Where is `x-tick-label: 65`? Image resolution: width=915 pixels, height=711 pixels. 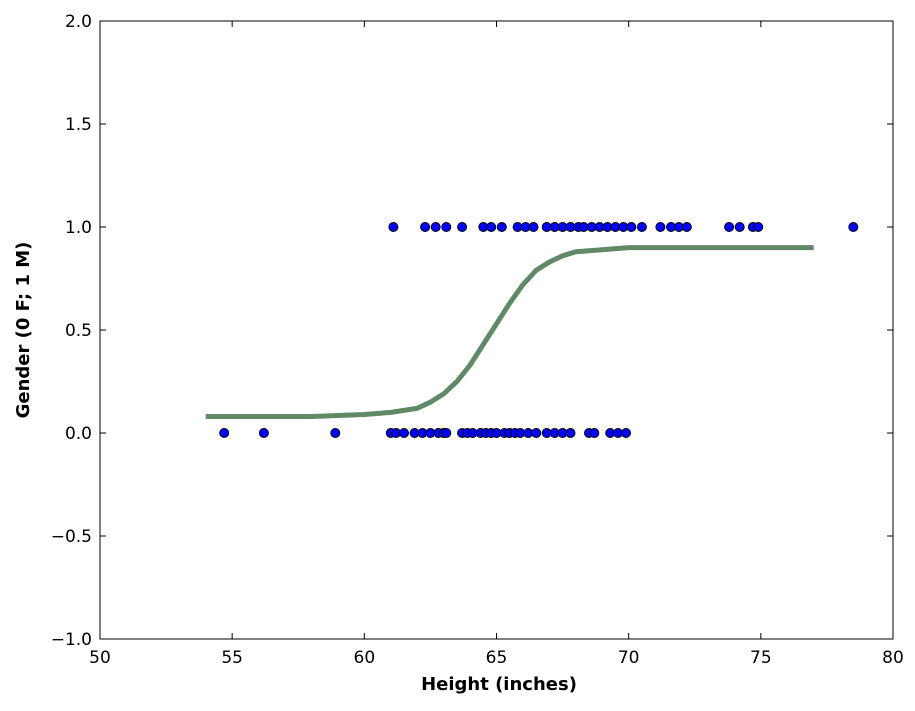
x-tick-label: 65 is located at coordinates (497, 658).